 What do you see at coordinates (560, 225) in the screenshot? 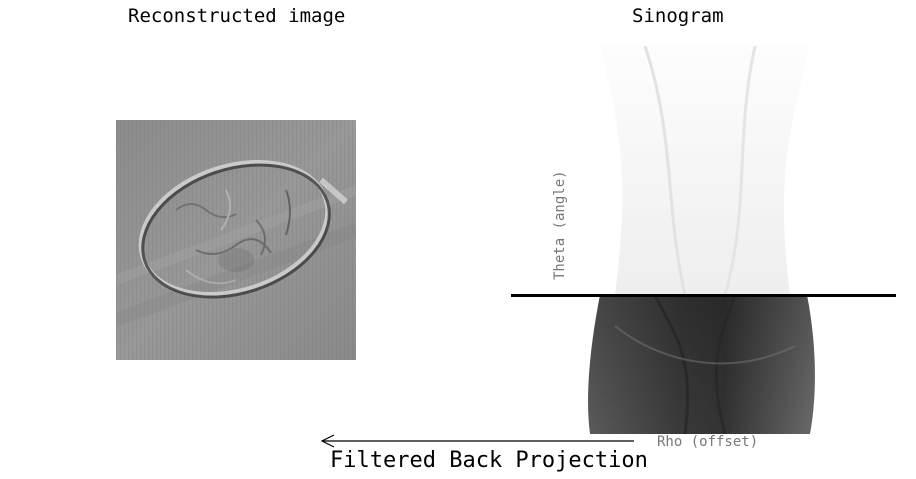
I see `theta-axis-label: Theta (angle)` at bounding box center [560, 225].